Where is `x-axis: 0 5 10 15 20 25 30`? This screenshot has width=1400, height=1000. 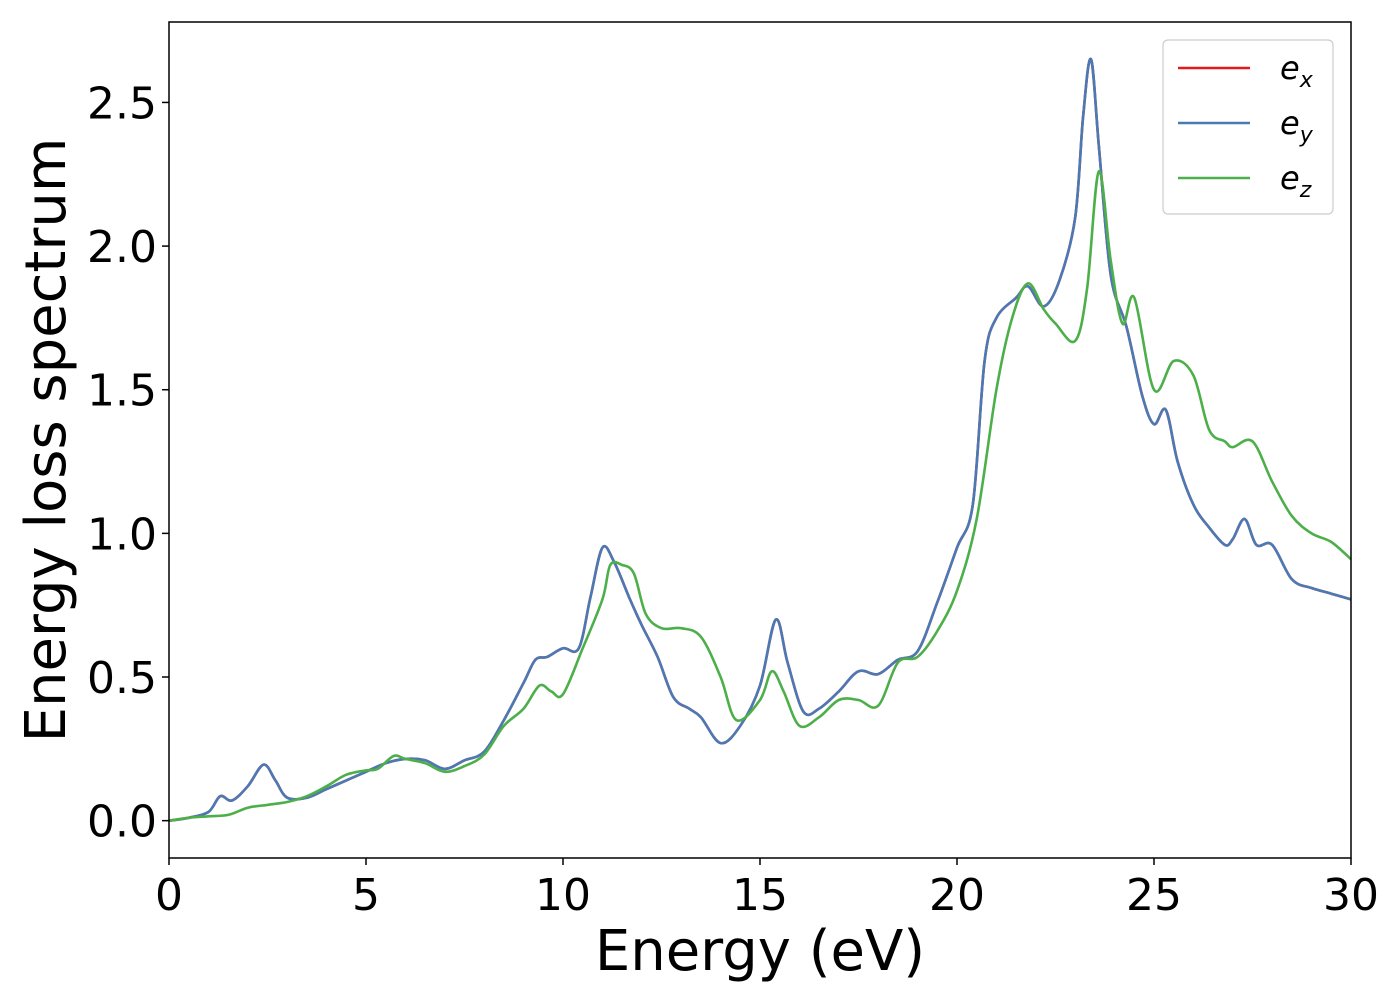
x-axis: 0 5 10 15 20 25 30 is located at coordinates (767, 889).